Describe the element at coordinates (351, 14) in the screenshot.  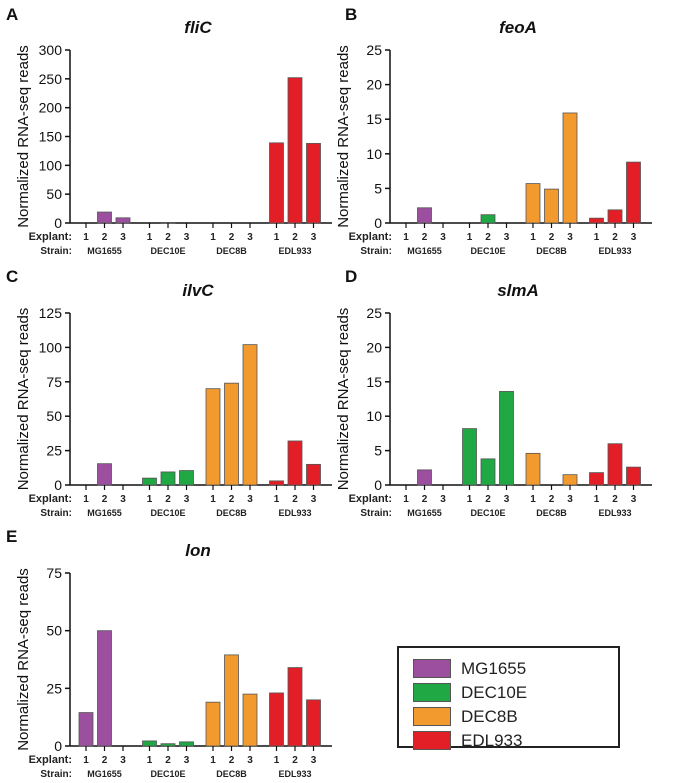
I see `panel-letter: B` at that location.